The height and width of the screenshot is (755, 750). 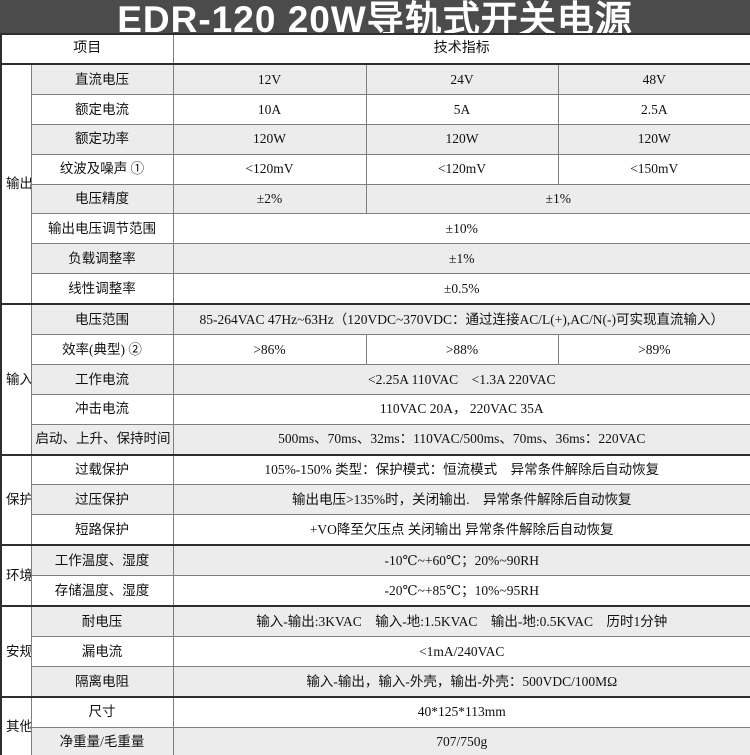 What do you see at coordinates (461, 49) in the screenshot?
I see `header-spec: 技术指标` at bounding box center [461, 49].